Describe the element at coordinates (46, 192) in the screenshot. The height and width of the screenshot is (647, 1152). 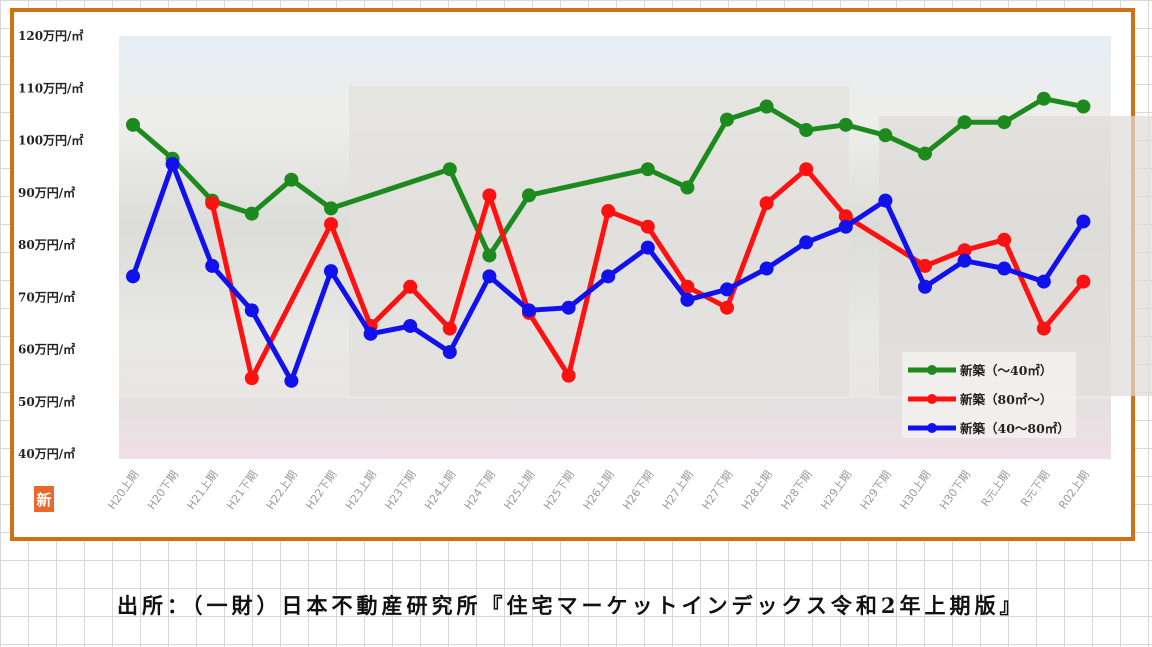
I see `y-tick-label: 90万円/㎡` at that location.